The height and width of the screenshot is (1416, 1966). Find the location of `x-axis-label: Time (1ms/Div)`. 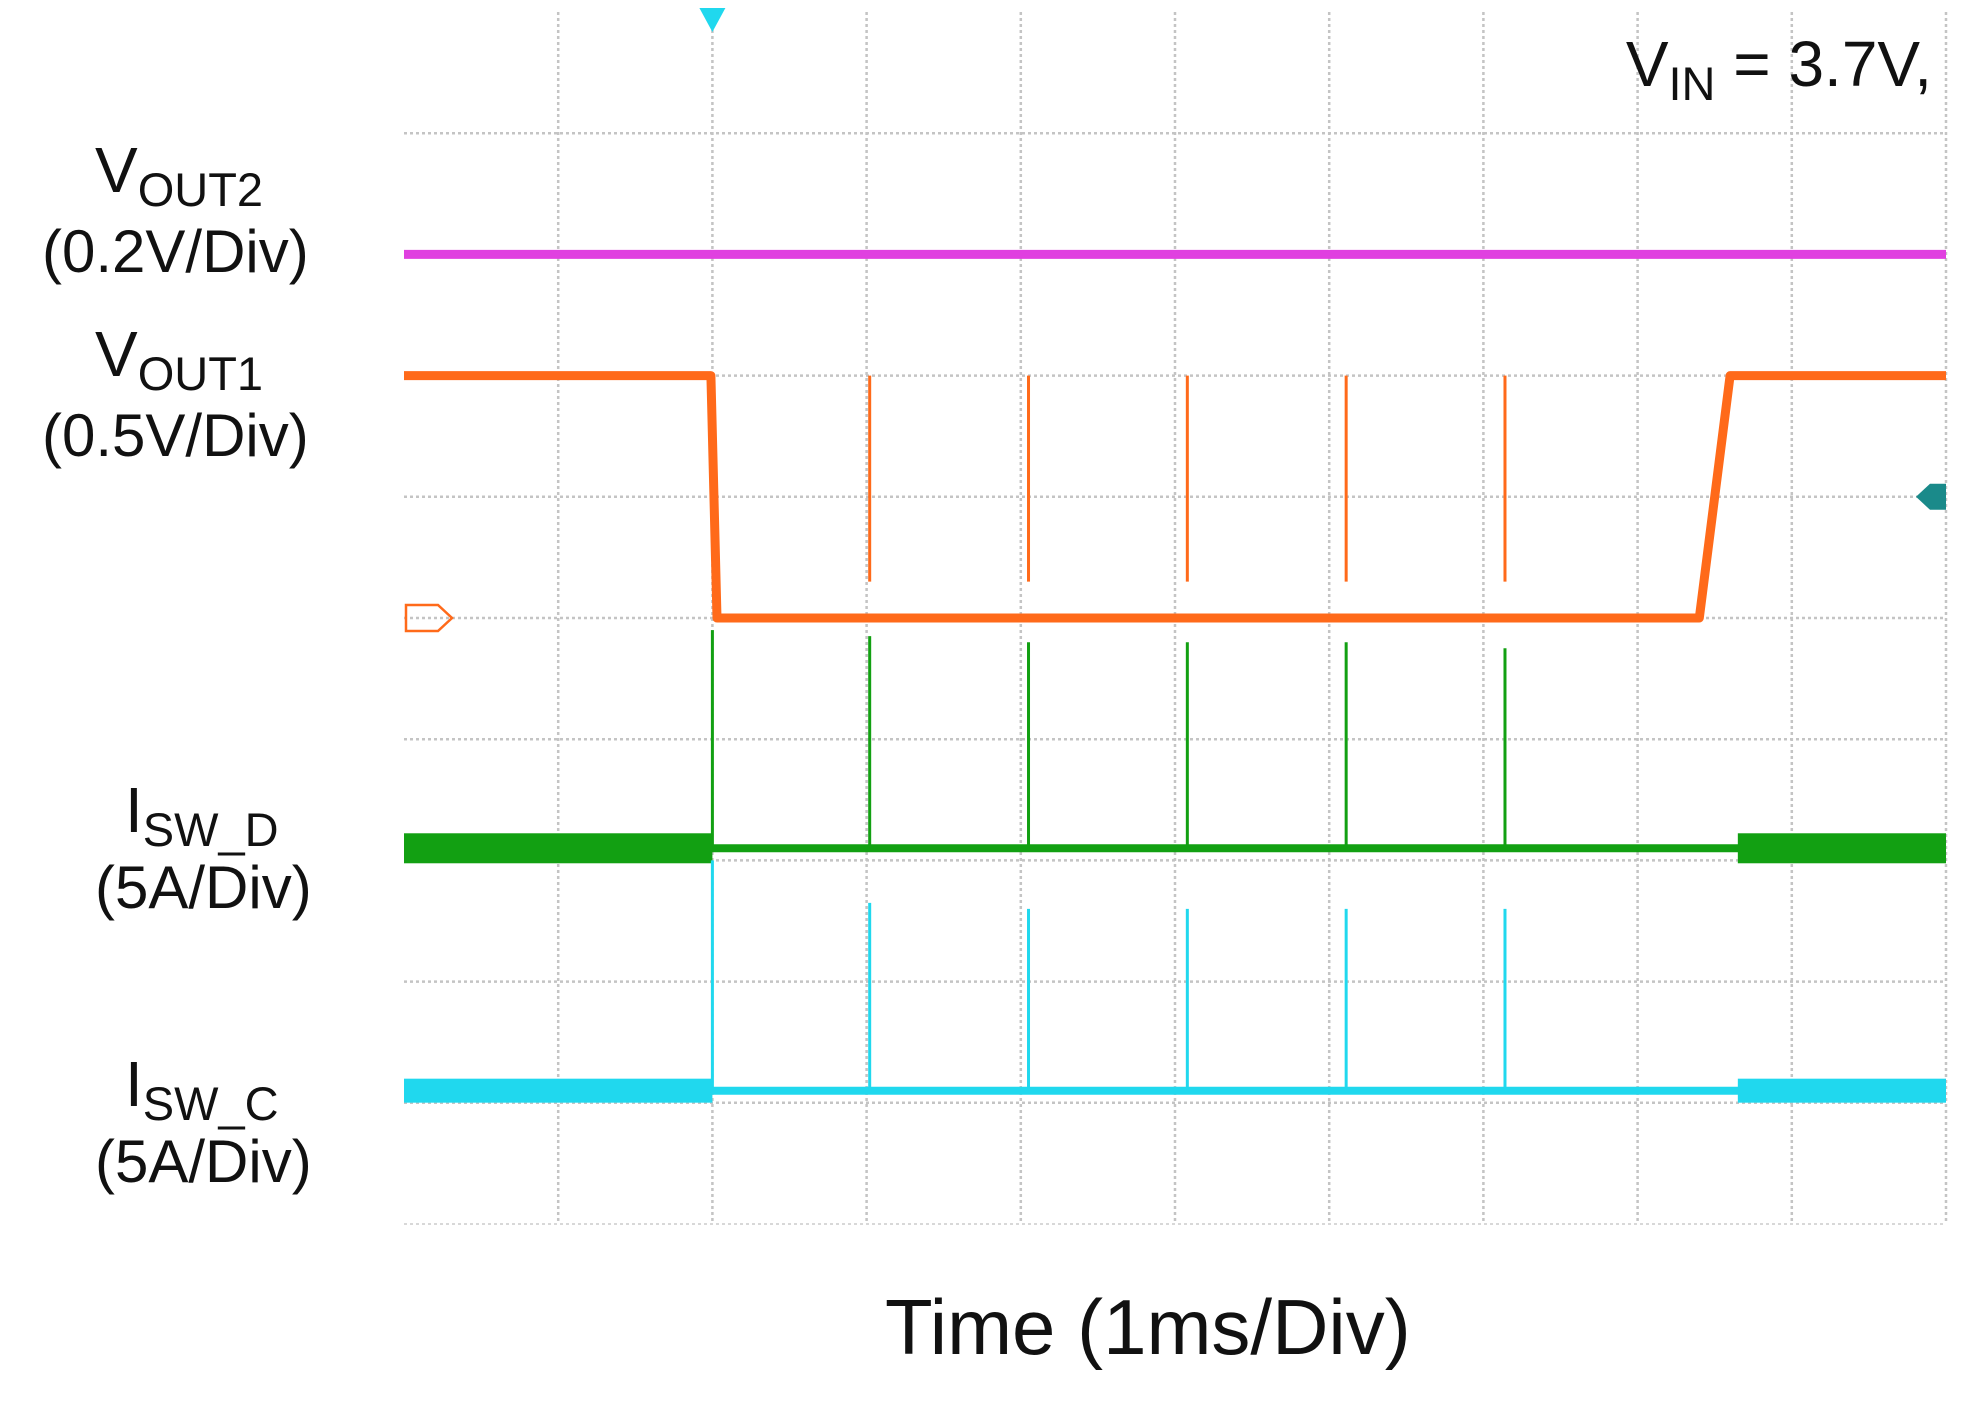

x-axis-label: Time (1ms/Div) is located at coordinates (1148, 1327).